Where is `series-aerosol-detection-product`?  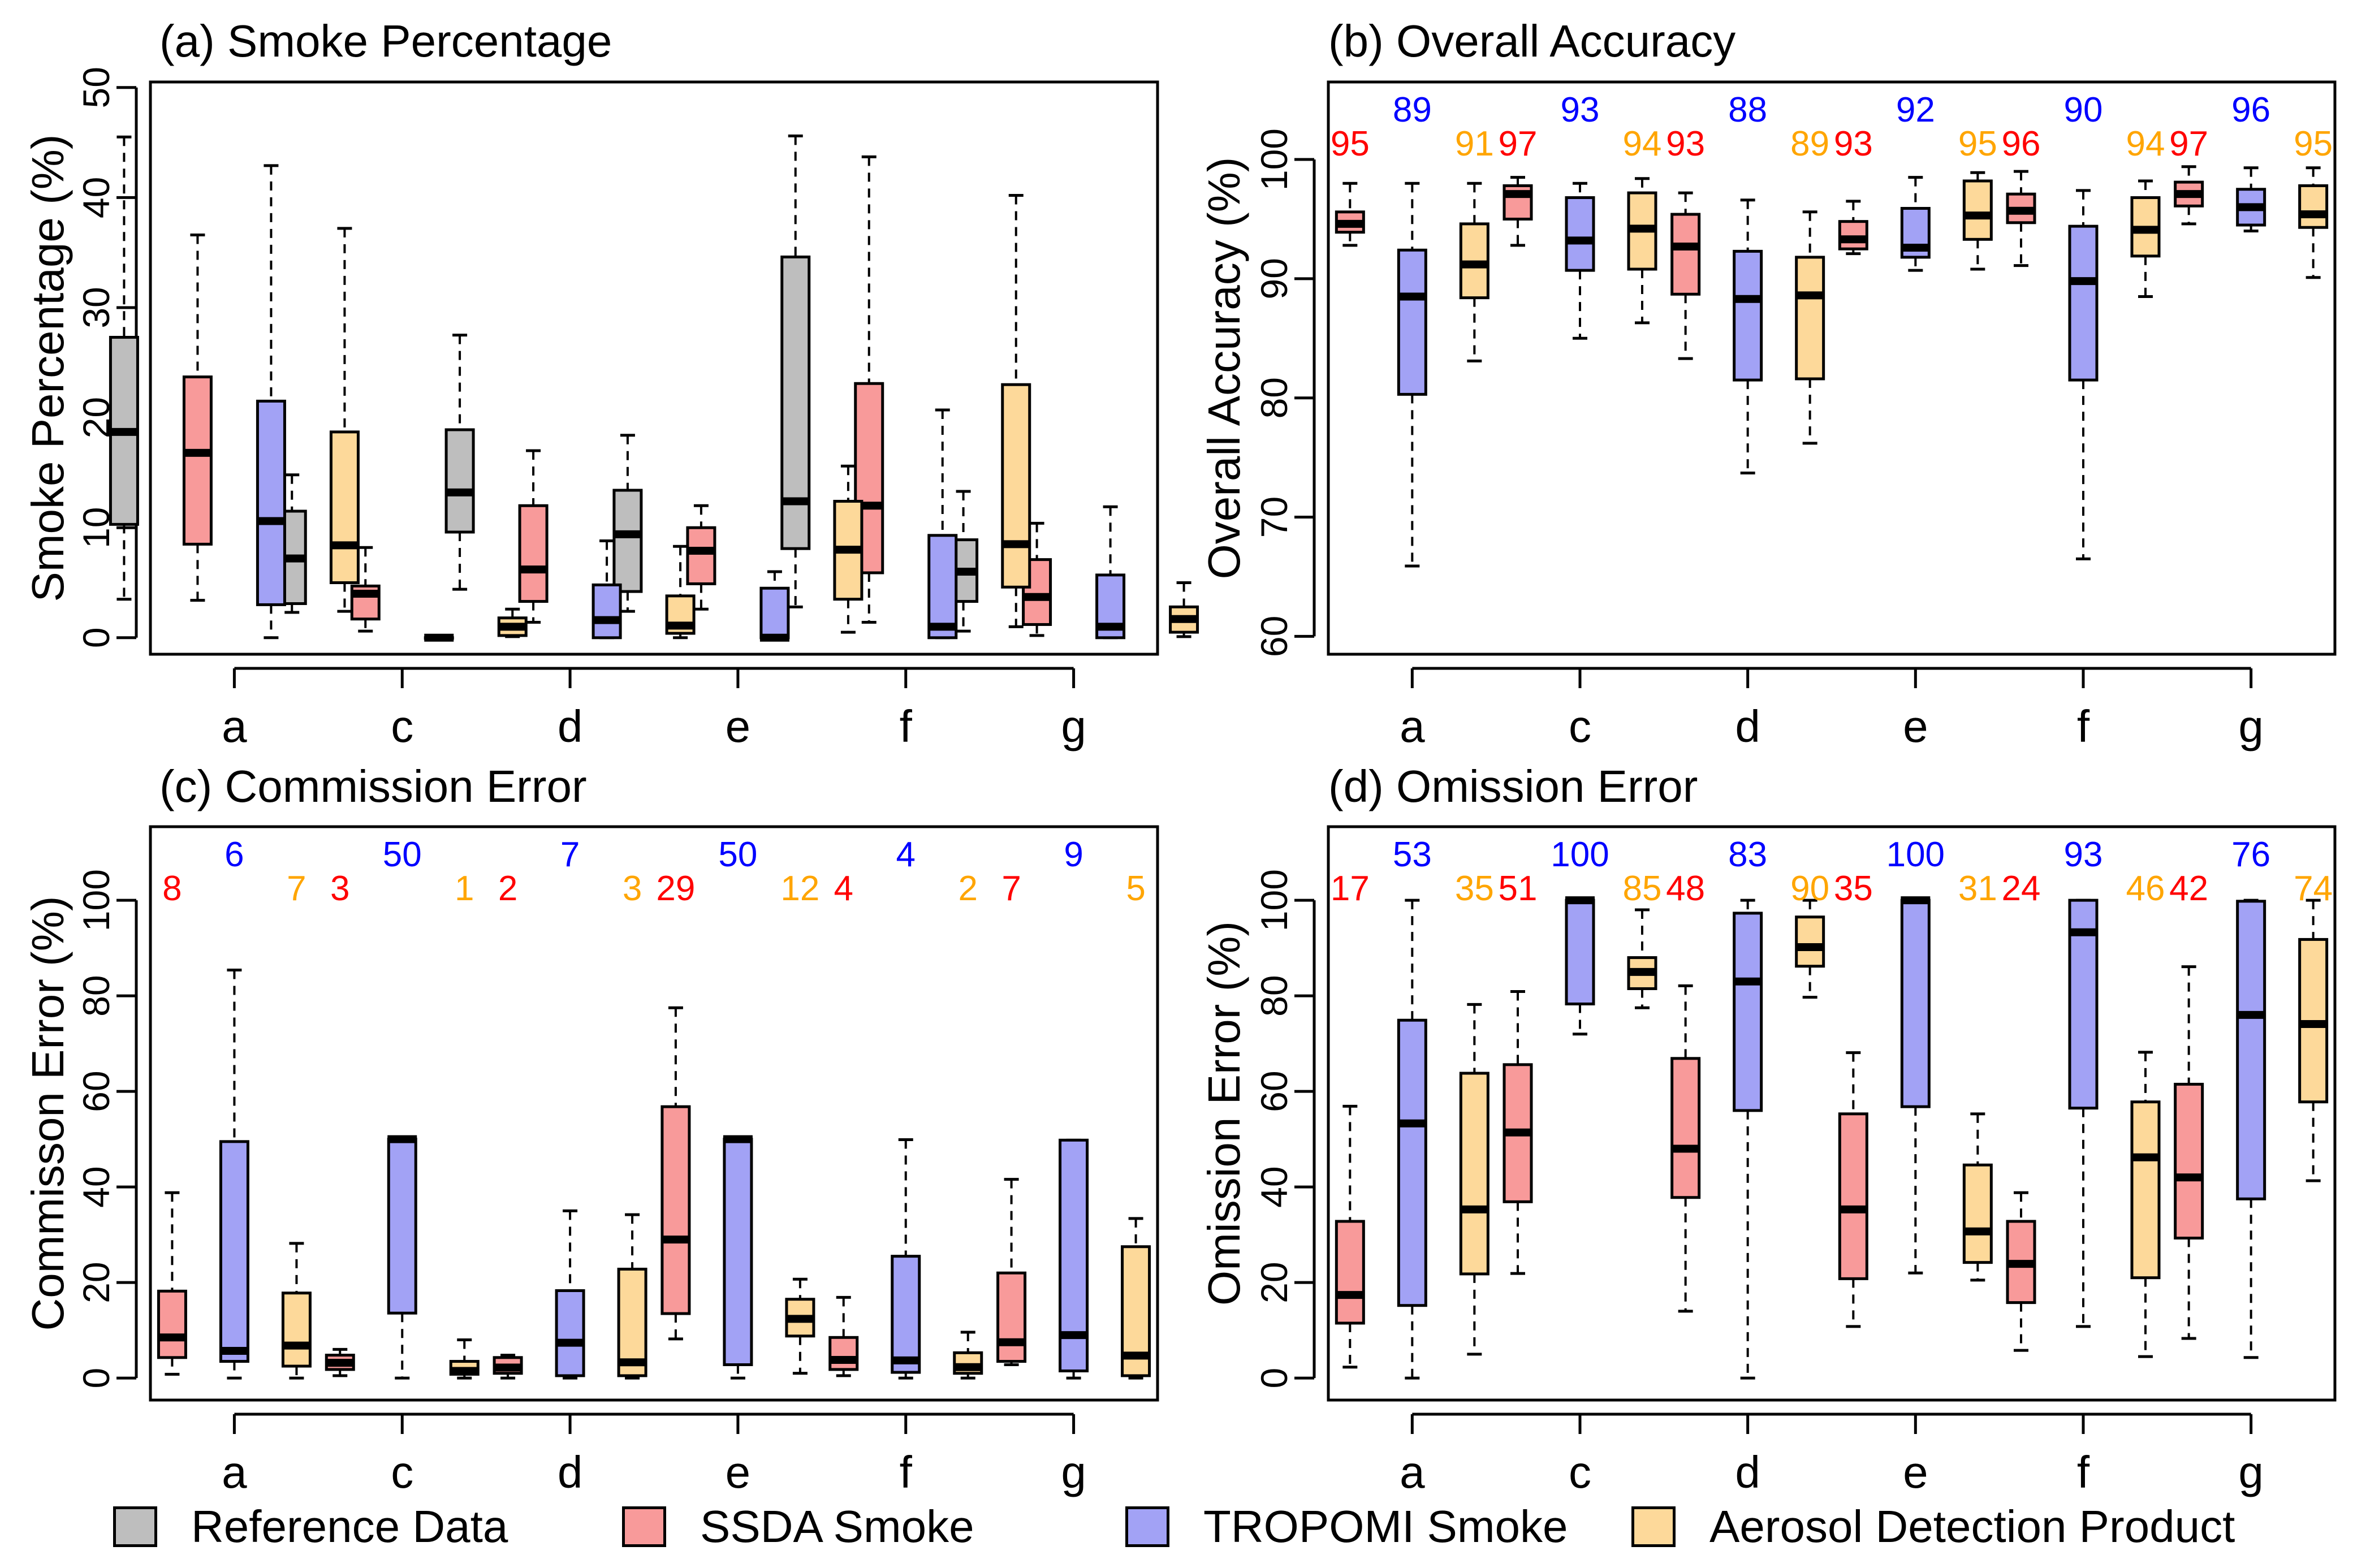 series-aerosol-detection-product is located at coordinates (716, 1296).